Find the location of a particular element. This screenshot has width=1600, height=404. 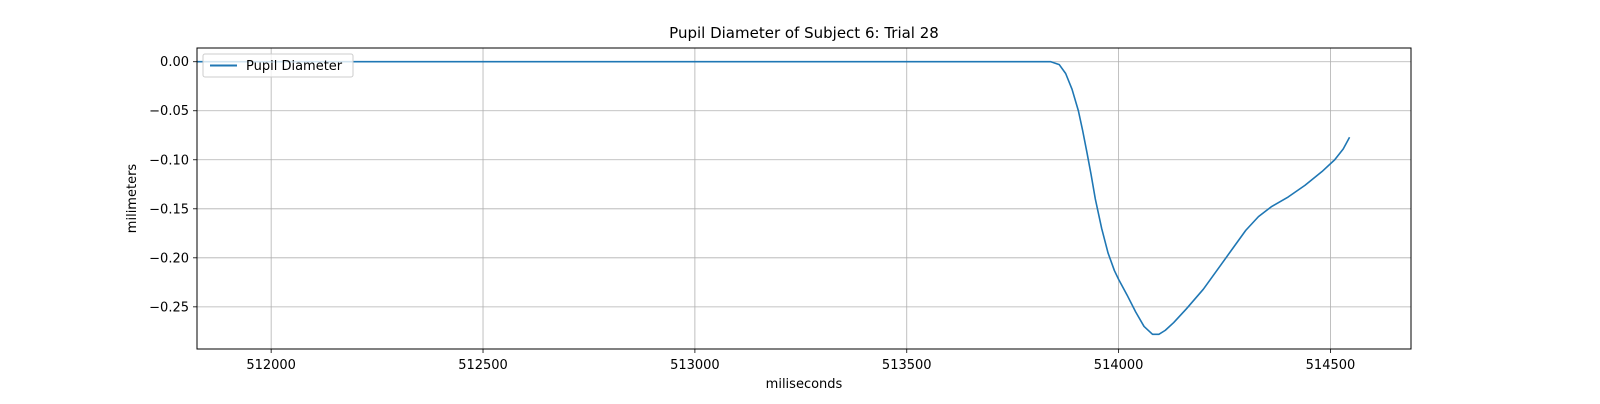

x-axis-label: miliseconds is located at coordinates (804, 384).